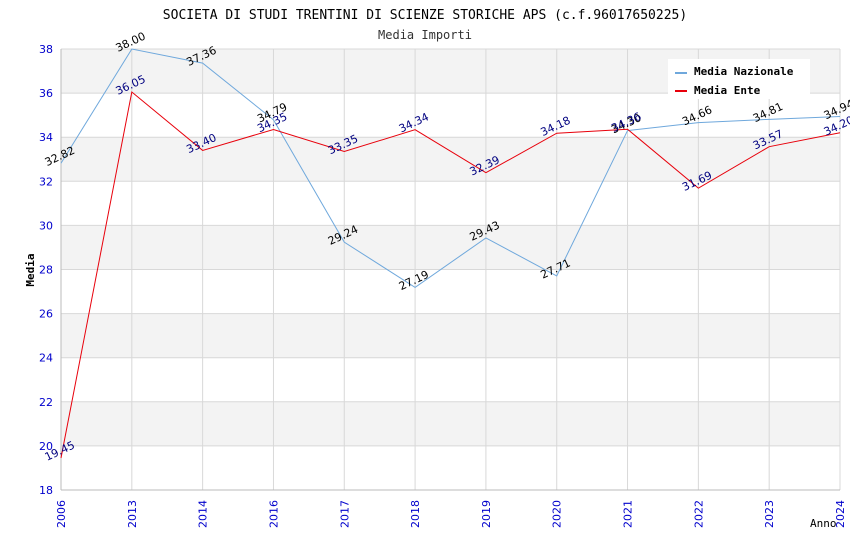 Image resolution: width=850 pixels, height=550 pixels. What do you see at coordinates (46, 358) in the screenshot?
I see `y-tick-label: 24` at bounding box center [46, 358].